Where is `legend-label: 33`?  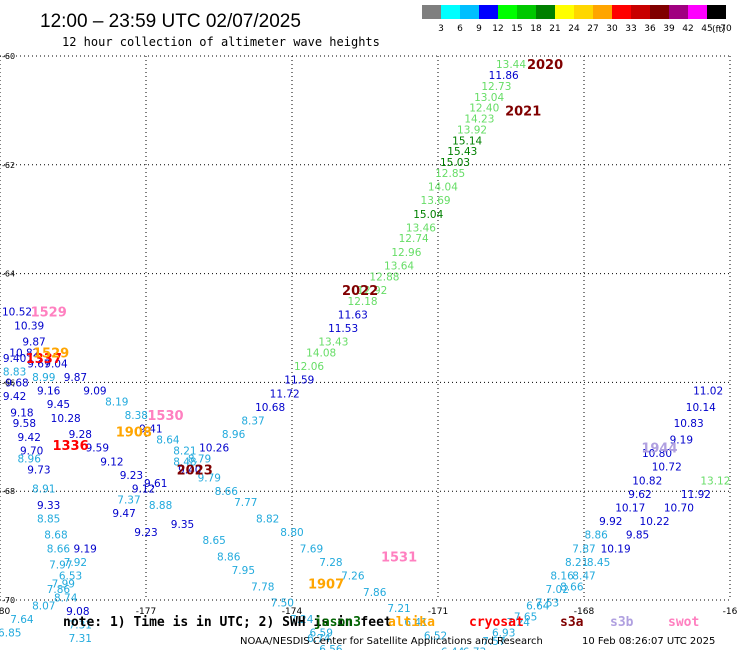 legend-label: 33 is located at coordinates (630, 29).